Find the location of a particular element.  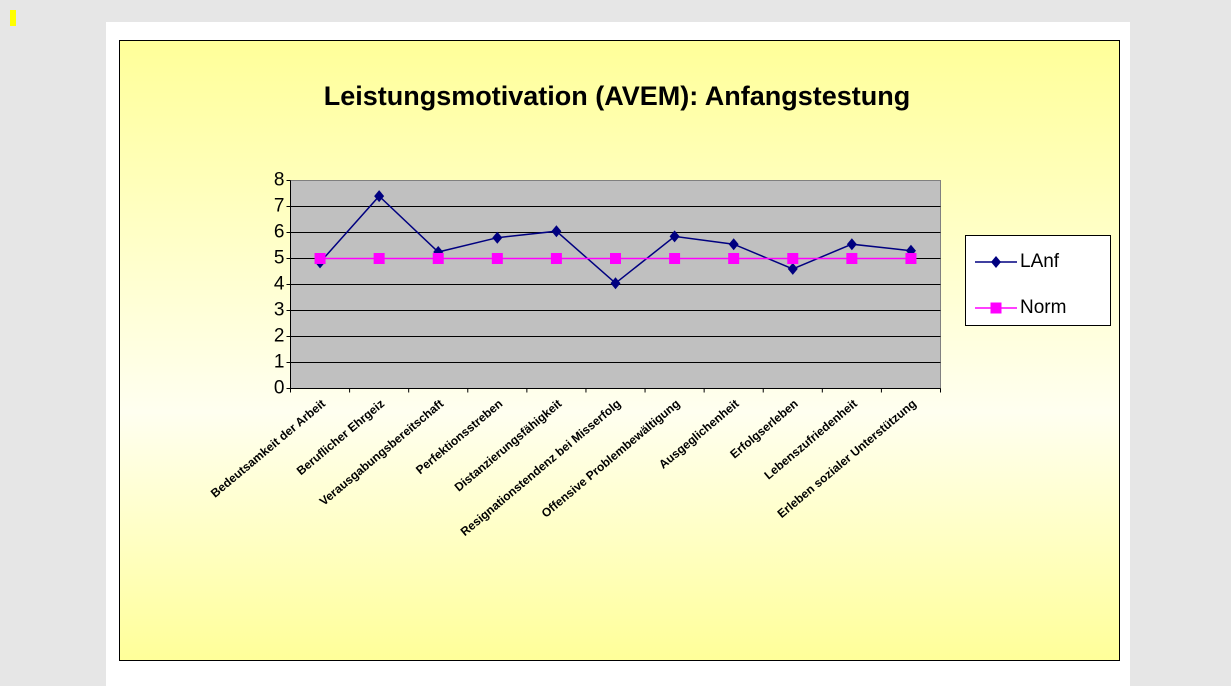

y-tick-label: 8 is located at coordinates (279, 180).